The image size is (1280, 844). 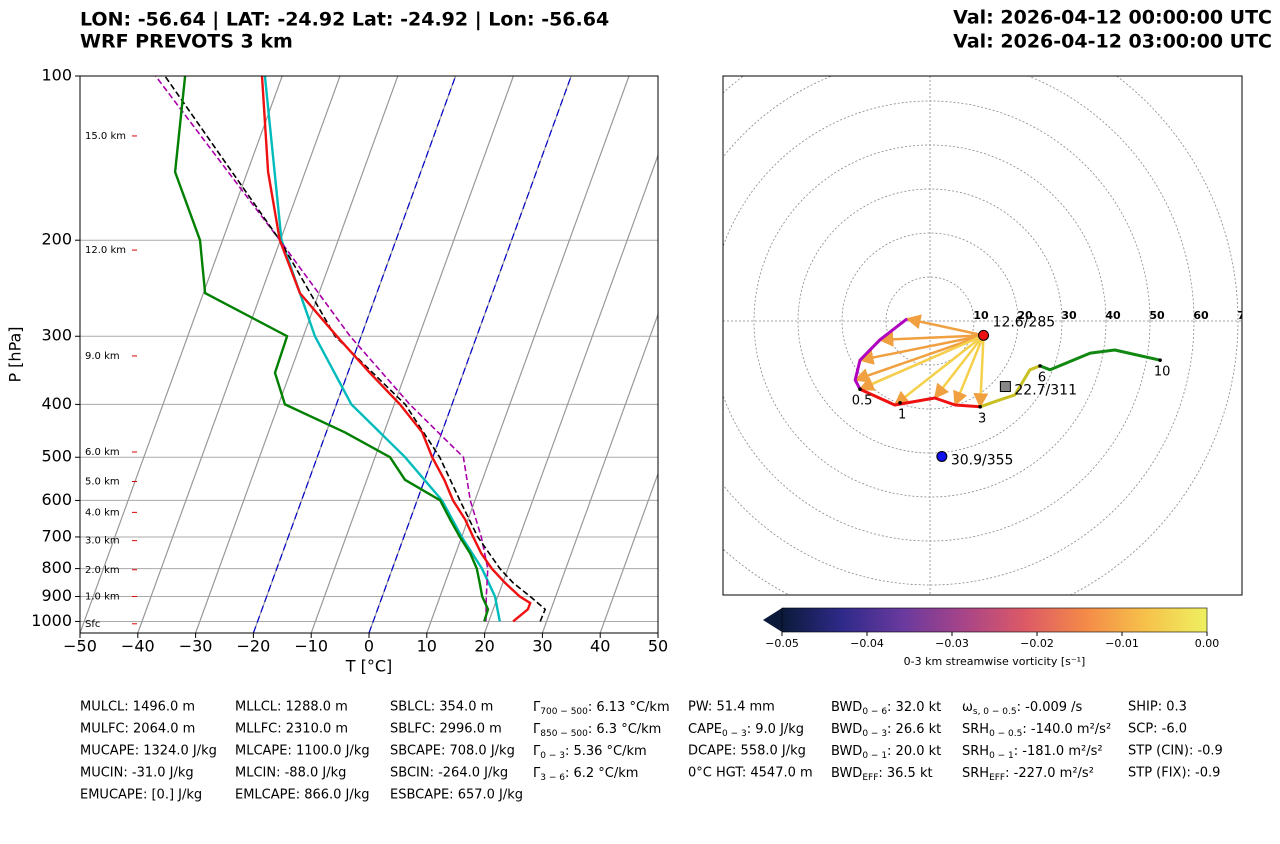 I want to click on ring-label: 20, so click(x=1025, y=315).